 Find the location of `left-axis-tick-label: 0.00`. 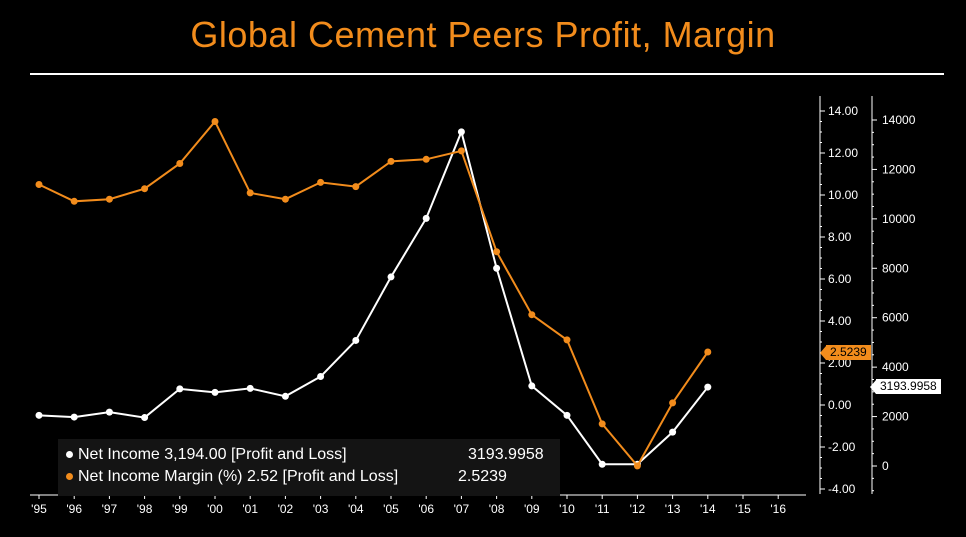

left-axis-tick-label: 0.00 is located at coordinates (840, 405).